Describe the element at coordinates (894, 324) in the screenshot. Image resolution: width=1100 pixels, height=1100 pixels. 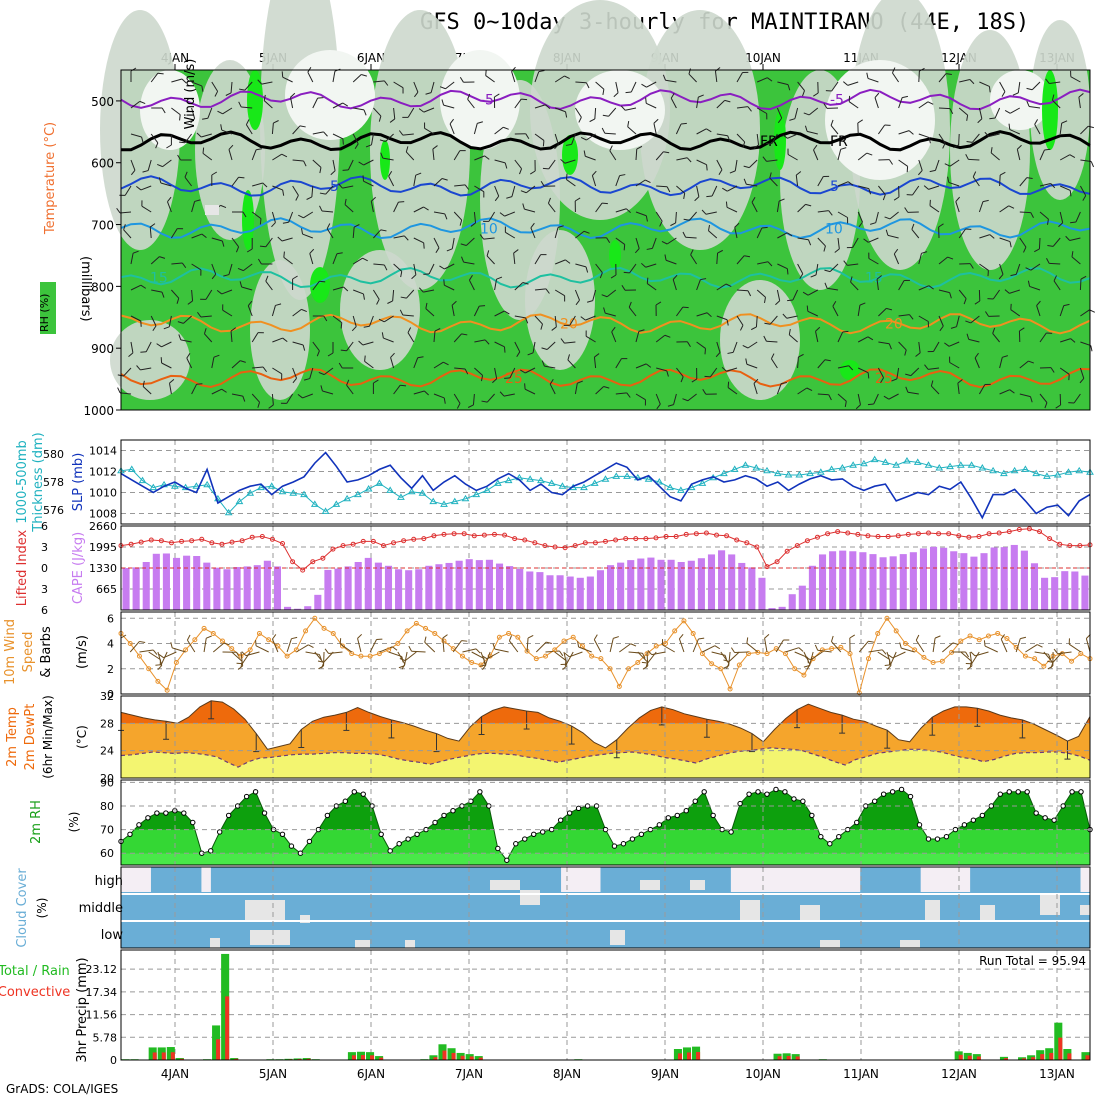
I see `isotherm-label: 20` at that location.